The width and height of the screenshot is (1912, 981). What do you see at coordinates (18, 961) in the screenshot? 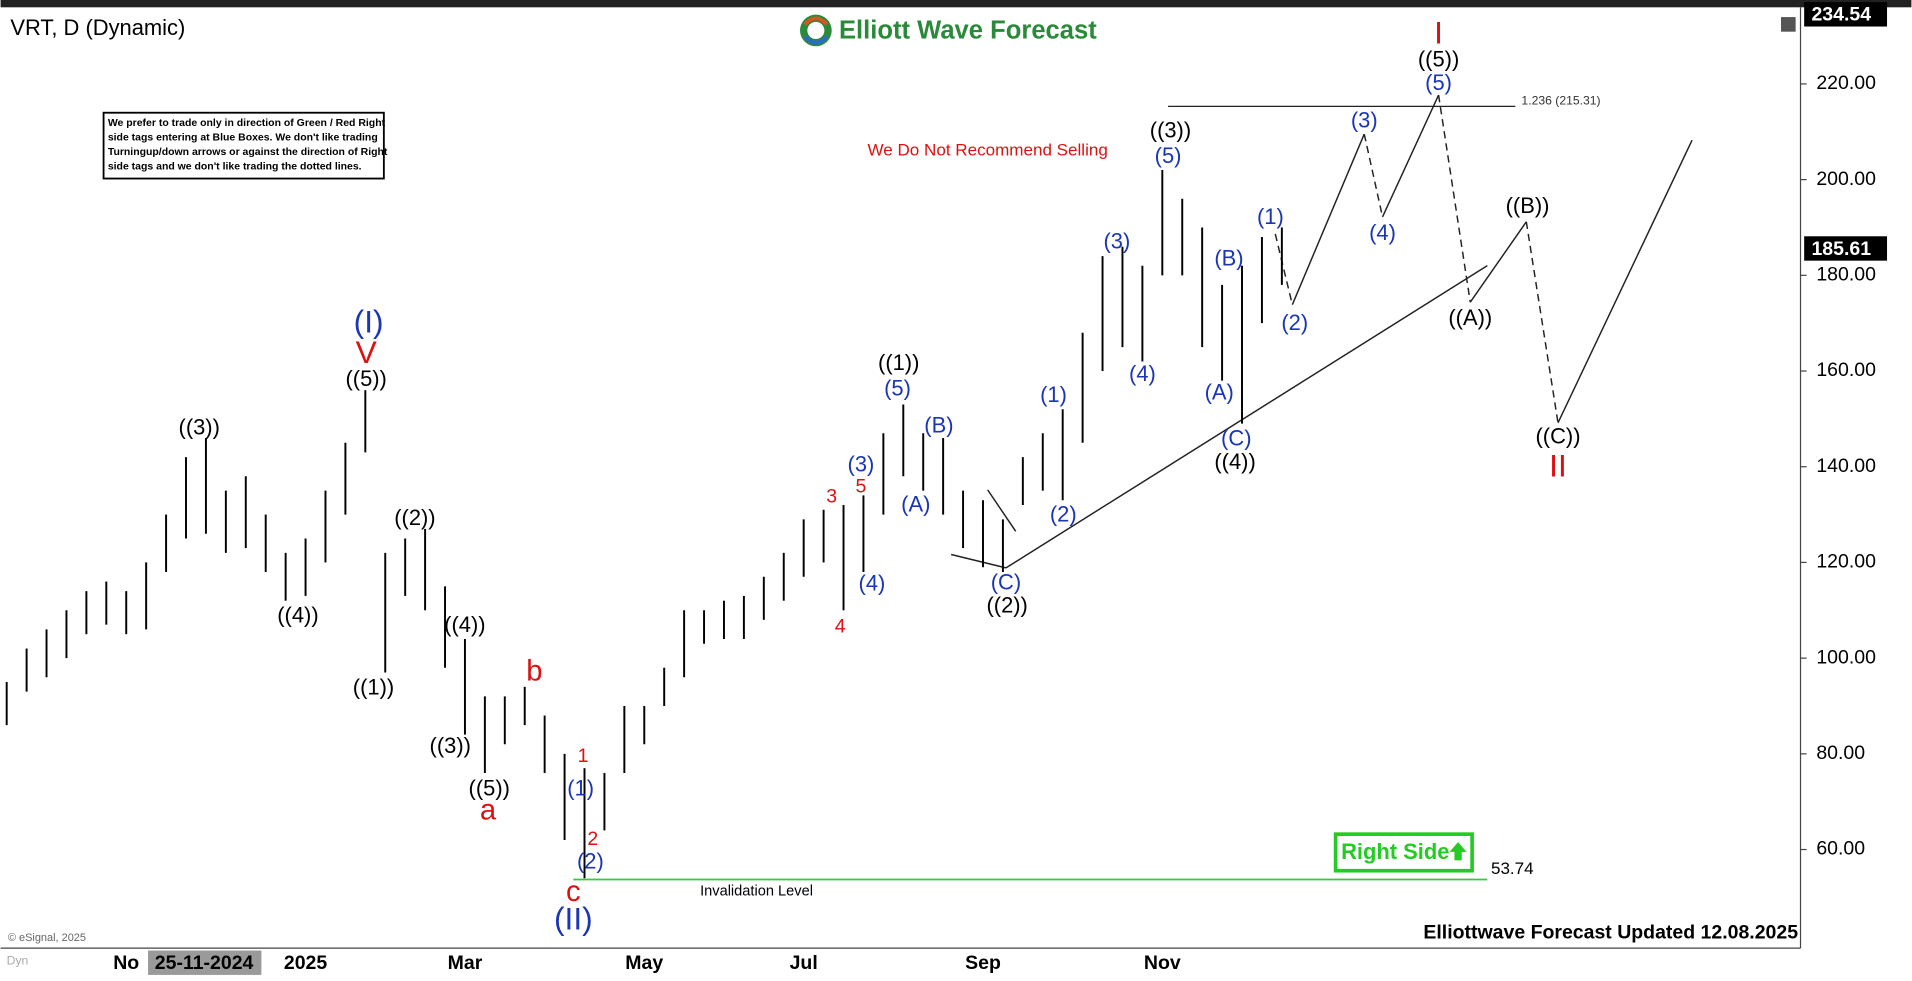
I see `corner-label: Dyn` at bounding box center [18, 961].